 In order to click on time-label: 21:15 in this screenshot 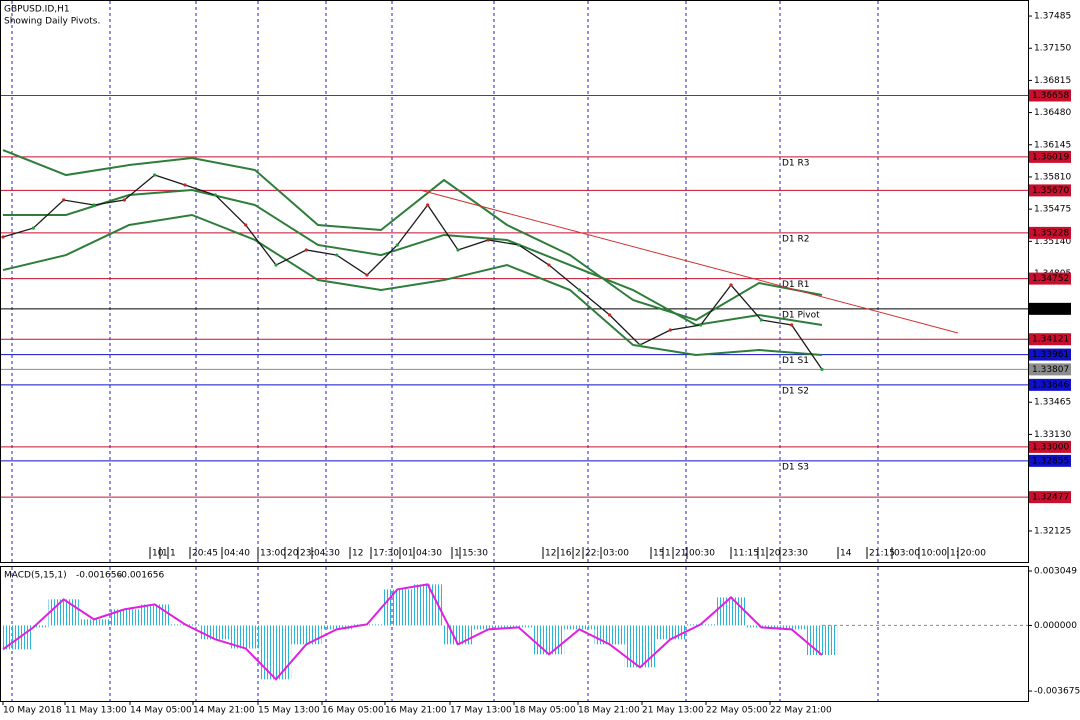, I will do `click(882, 554)`.